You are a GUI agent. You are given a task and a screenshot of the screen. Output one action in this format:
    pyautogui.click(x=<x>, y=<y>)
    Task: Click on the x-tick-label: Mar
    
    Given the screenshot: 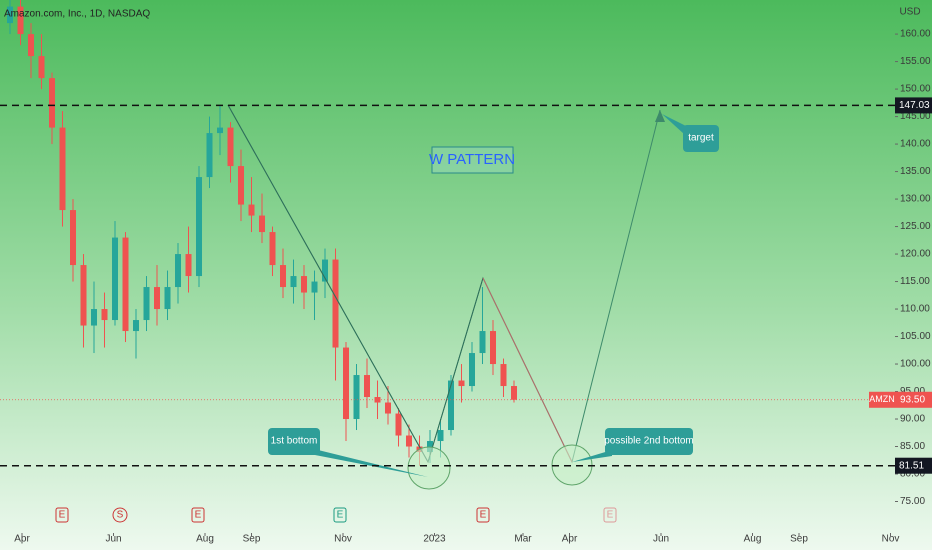 What is the action you would take?
    pyautogui.click(x=523, y=539)
    